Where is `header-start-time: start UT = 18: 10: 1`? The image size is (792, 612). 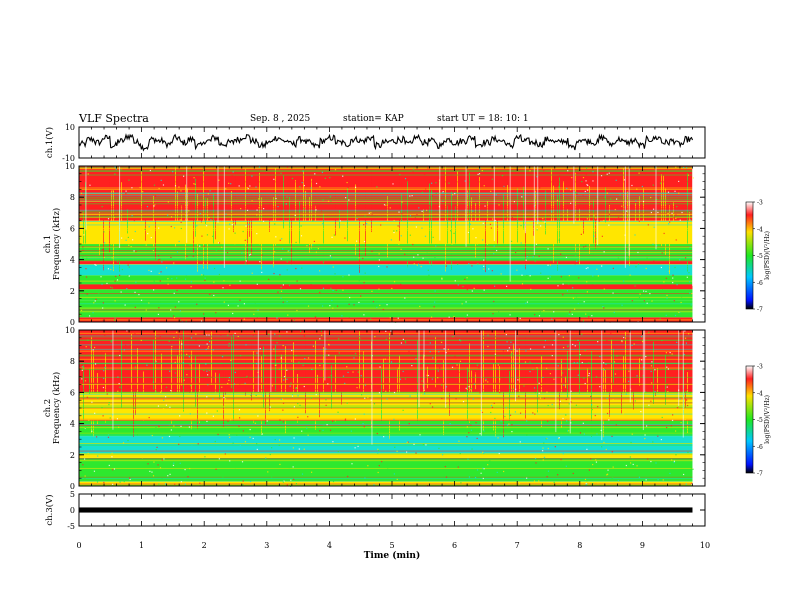
header-start-time: start UT = 18: 10: 1 is located at coordinates (483, 119).